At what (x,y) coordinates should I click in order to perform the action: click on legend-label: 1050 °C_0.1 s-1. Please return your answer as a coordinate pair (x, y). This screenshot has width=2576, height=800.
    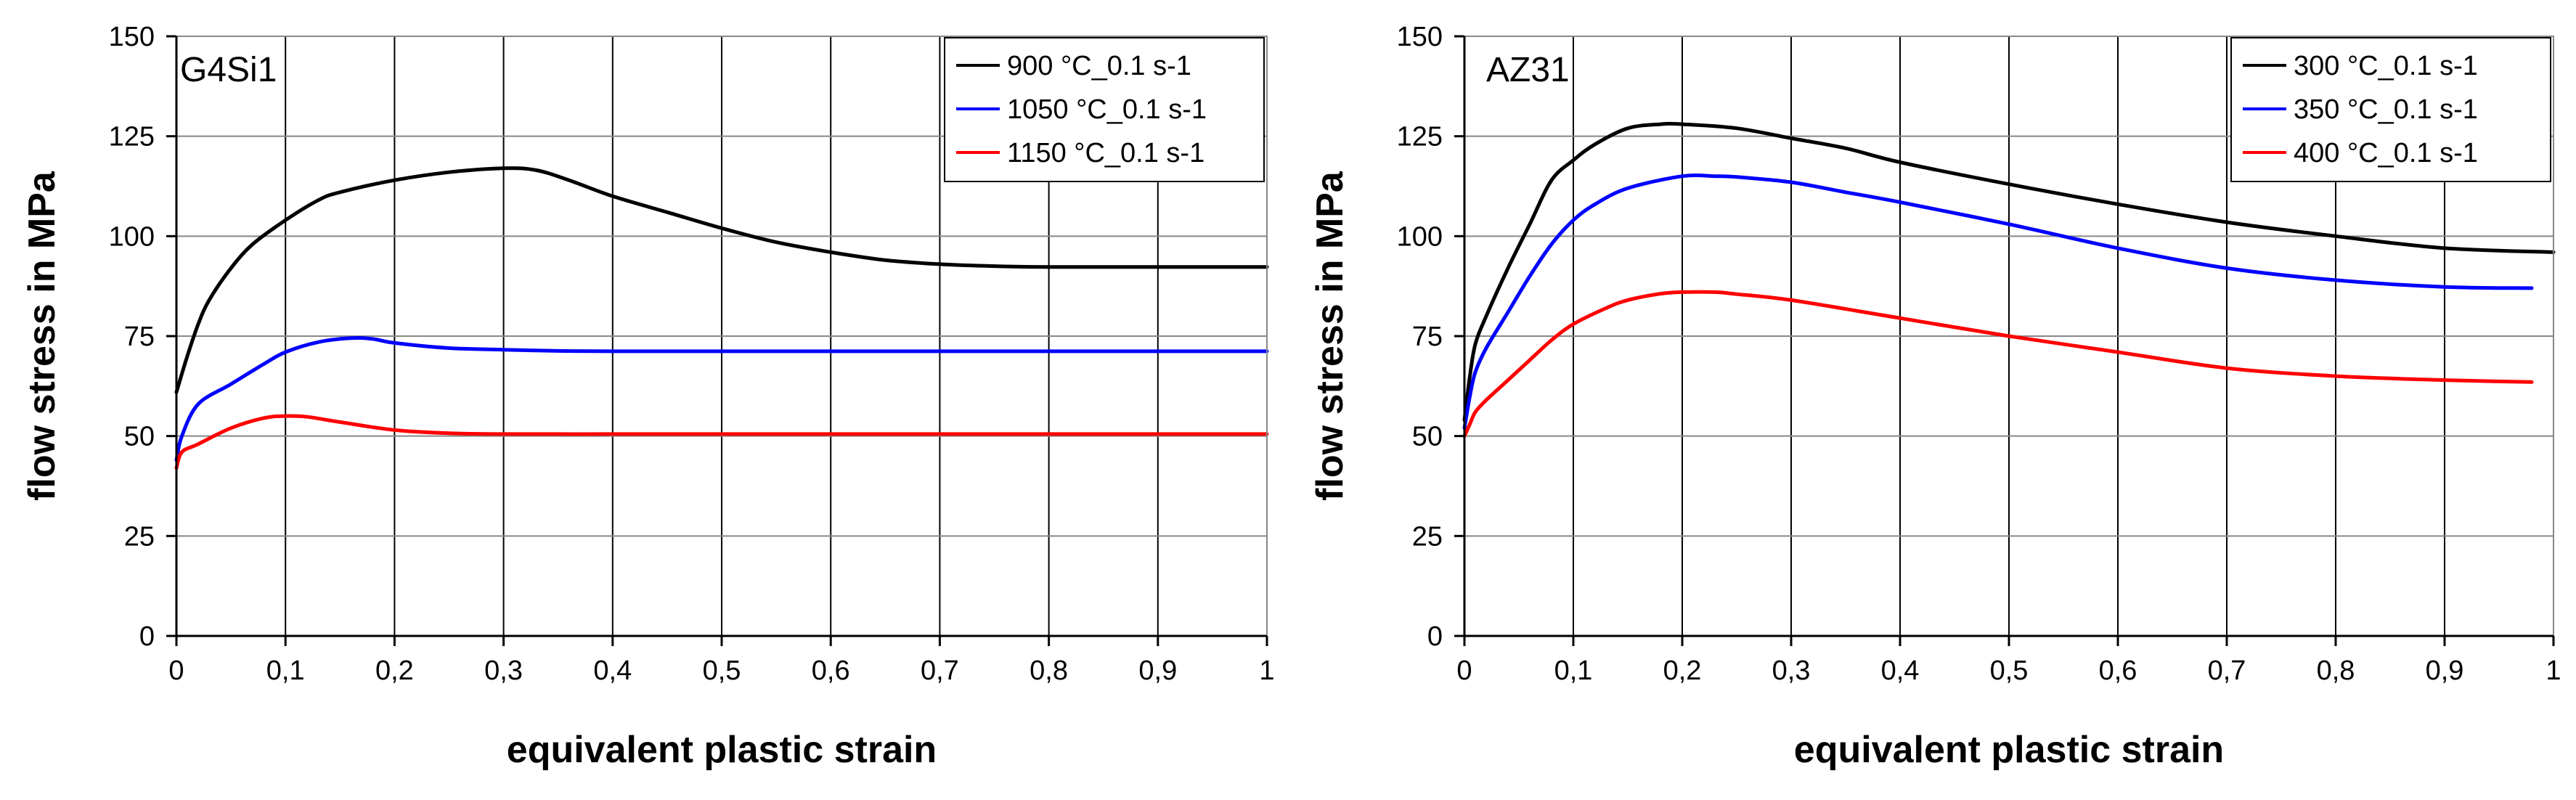
    Looking at the image, I should click on (1107, 109).